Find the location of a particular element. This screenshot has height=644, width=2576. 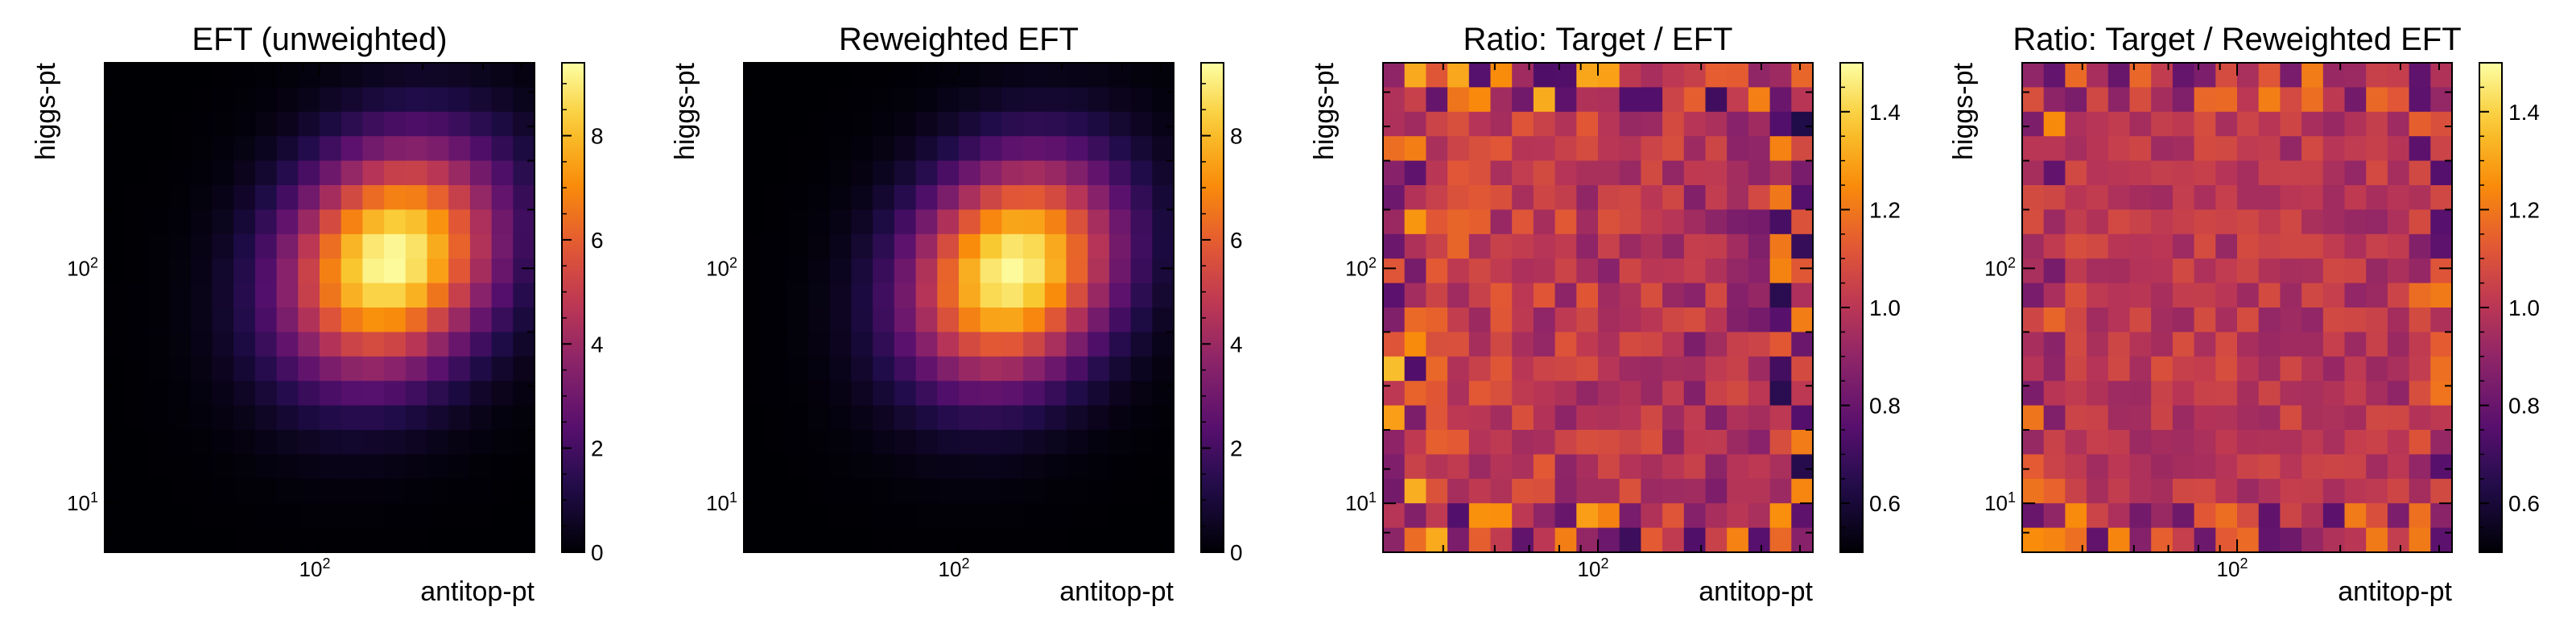

colorbar-tick-label: 2 is located at coordinates (597, 448).